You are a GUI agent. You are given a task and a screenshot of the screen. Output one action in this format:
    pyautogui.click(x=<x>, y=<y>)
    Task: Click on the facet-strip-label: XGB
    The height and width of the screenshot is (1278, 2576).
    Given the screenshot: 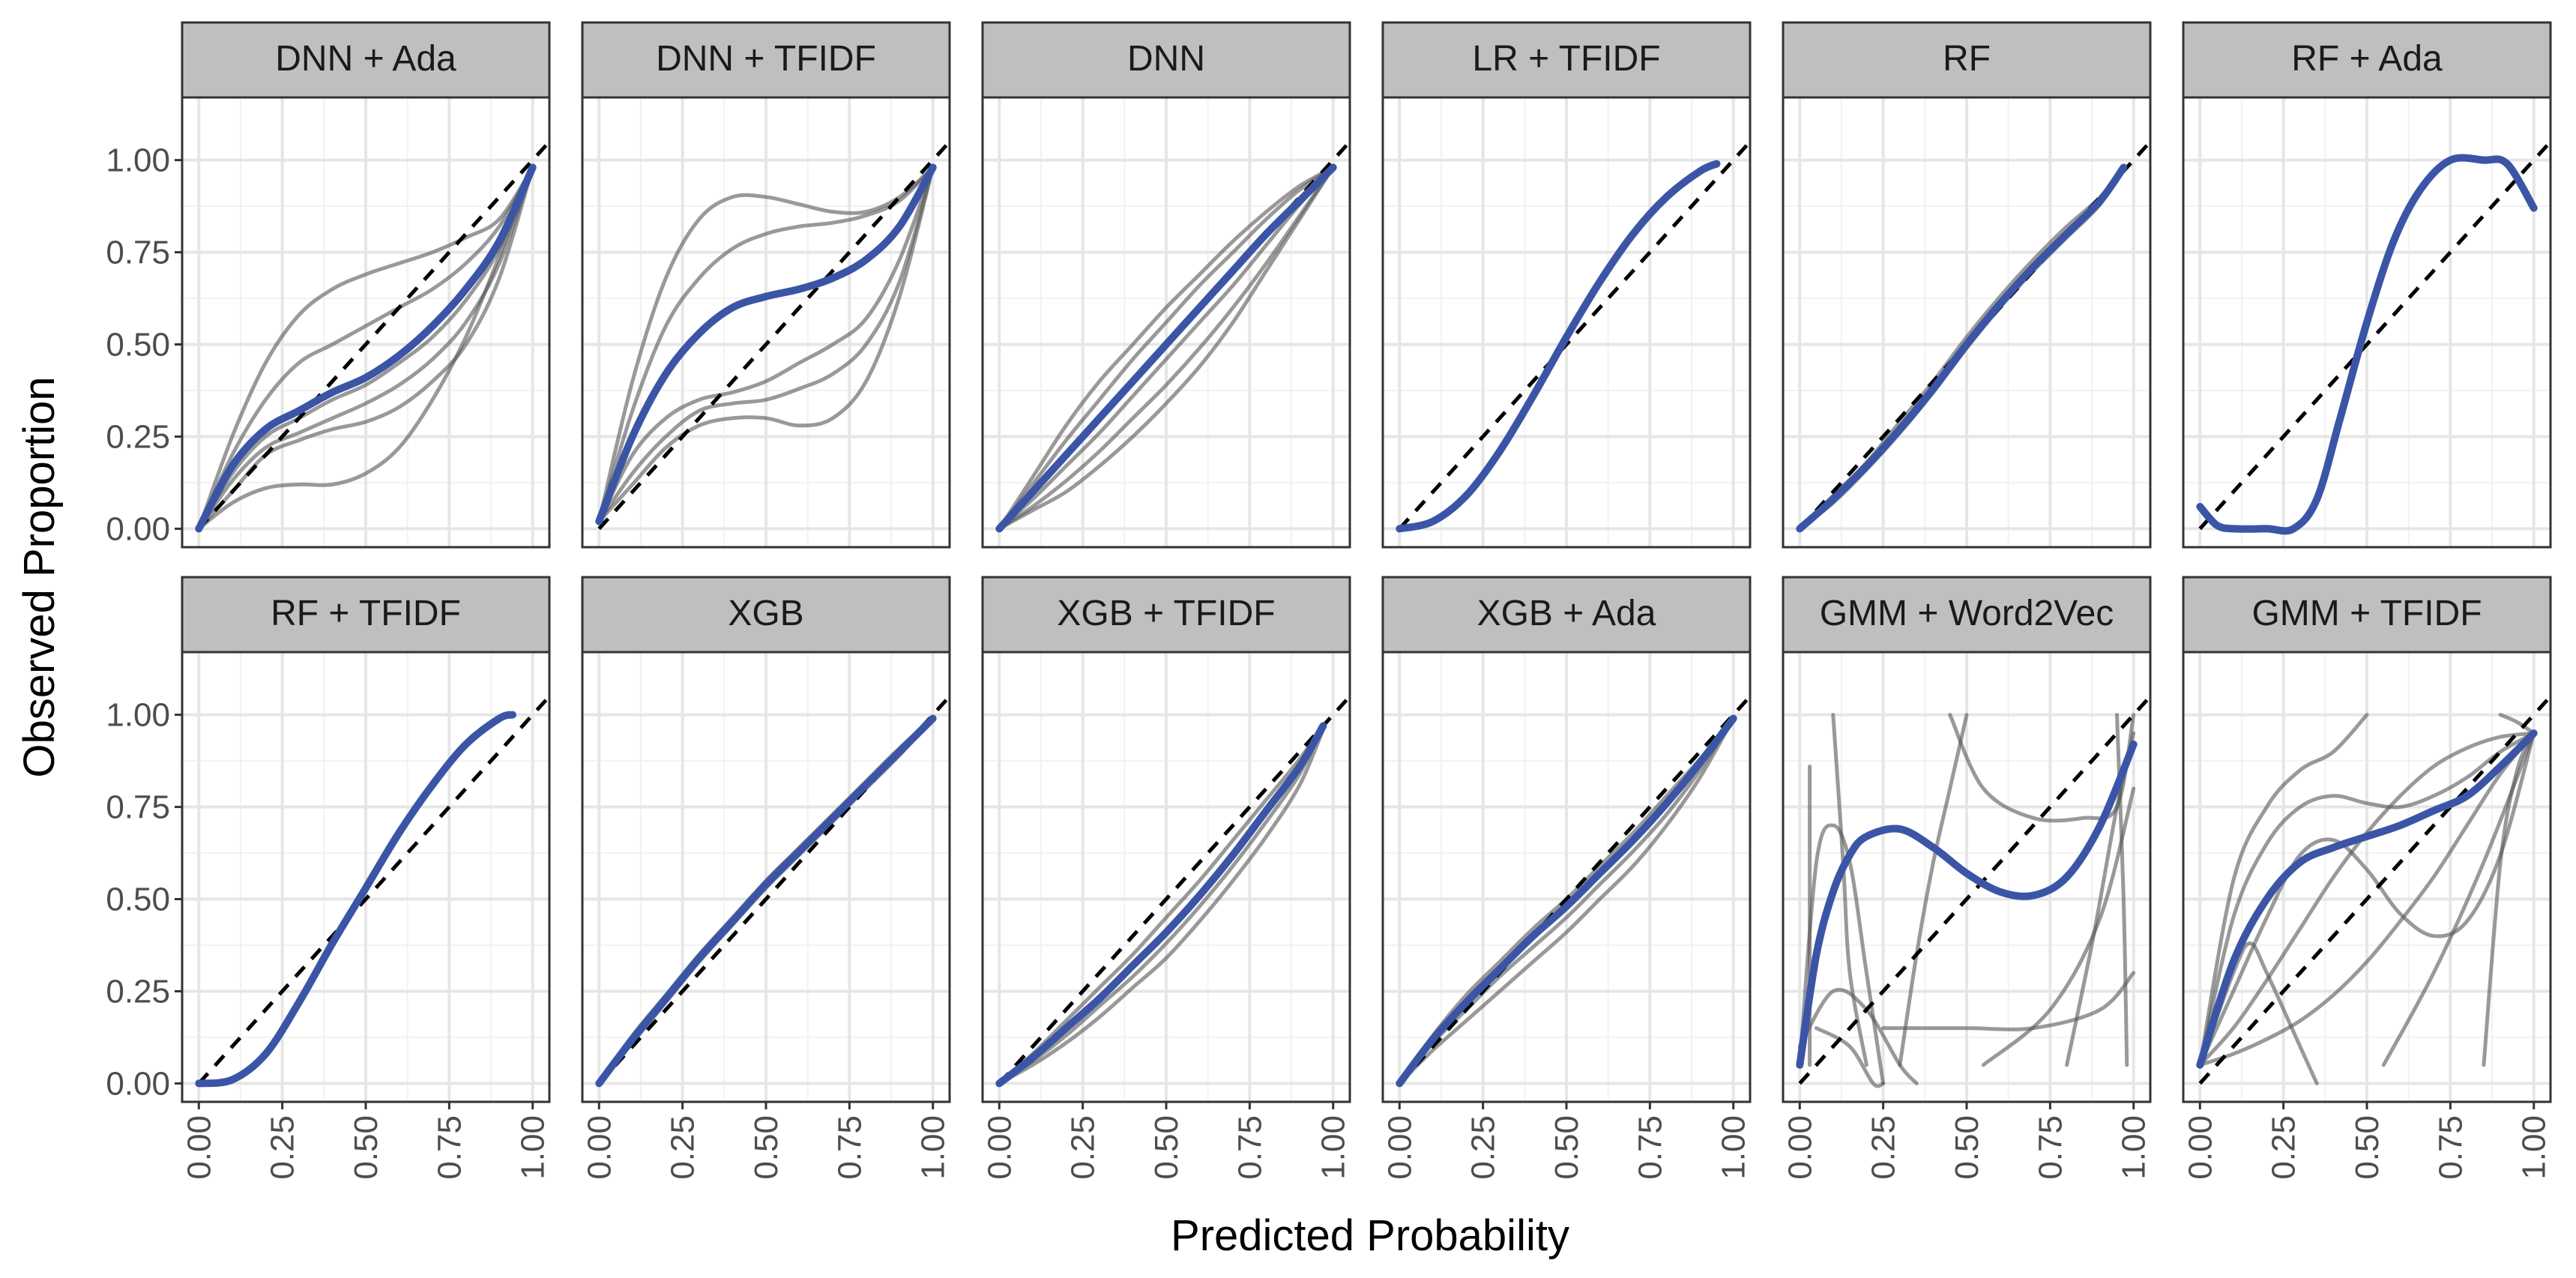 What is the action you would take?
    pyautogui.click(x=765, y=613)
    